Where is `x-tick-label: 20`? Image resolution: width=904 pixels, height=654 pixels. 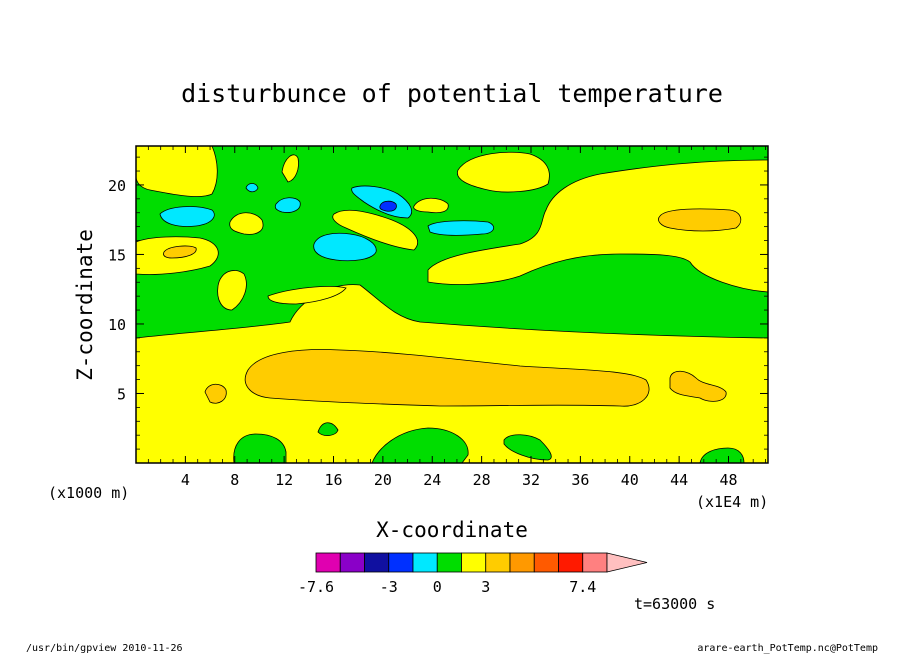
x-tick-label: 20 is located at coordinates (383, 480).